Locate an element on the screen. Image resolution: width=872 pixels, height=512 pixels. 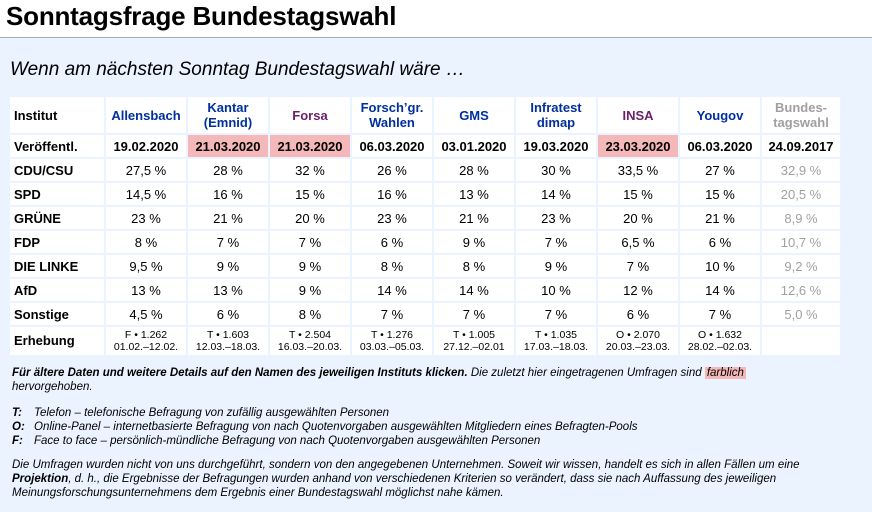
institute-link: Infratest dimap is located at coordinates (556, 115).